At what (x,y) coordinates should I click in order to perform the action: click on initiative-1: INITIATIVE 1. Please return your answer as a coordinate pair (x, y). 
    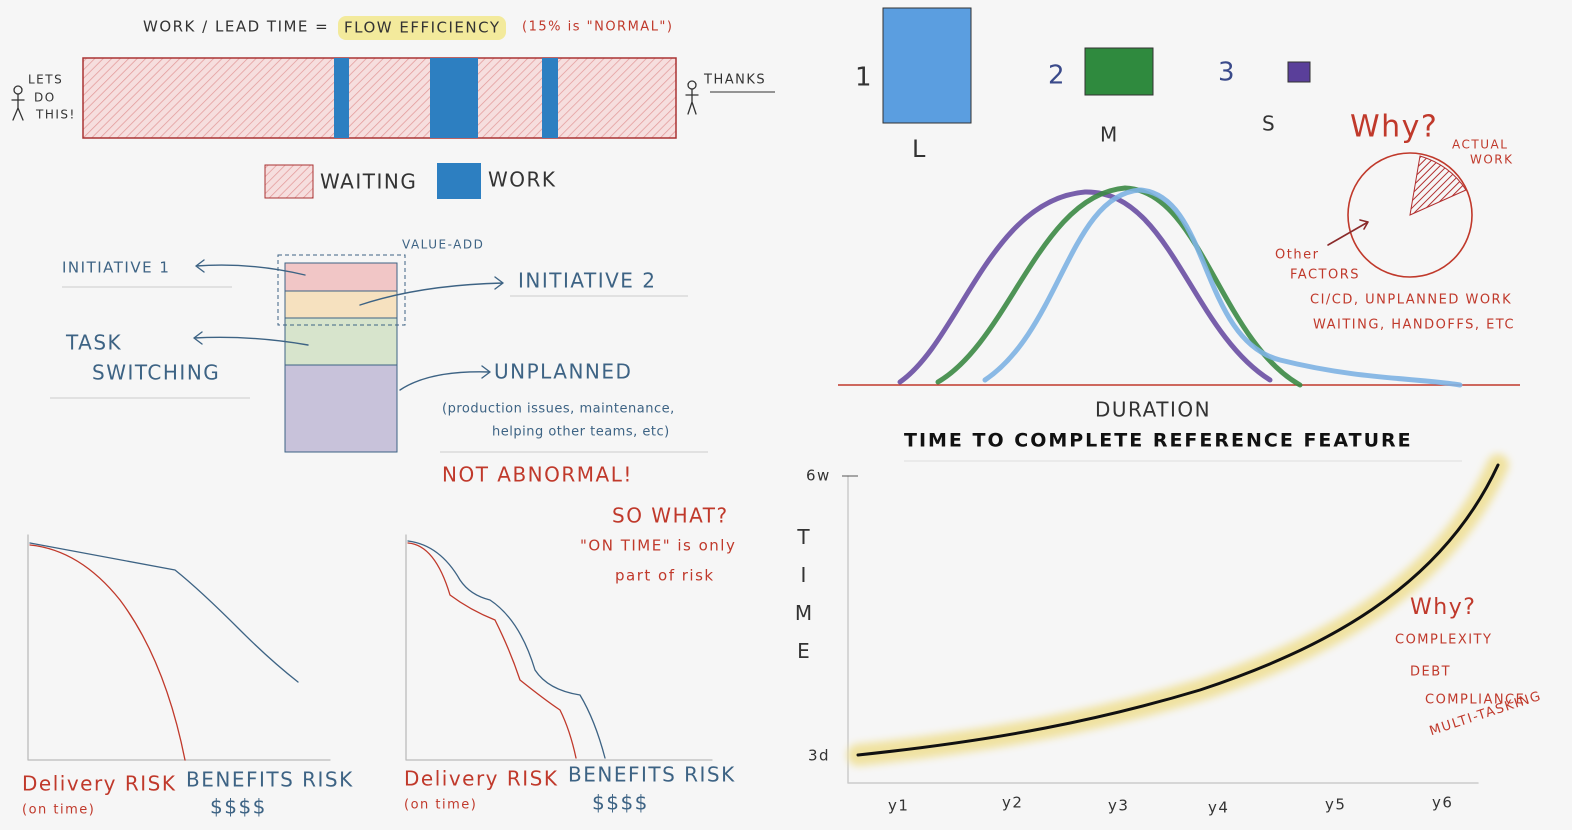
    Looking at the image, I should click on (116, 268).